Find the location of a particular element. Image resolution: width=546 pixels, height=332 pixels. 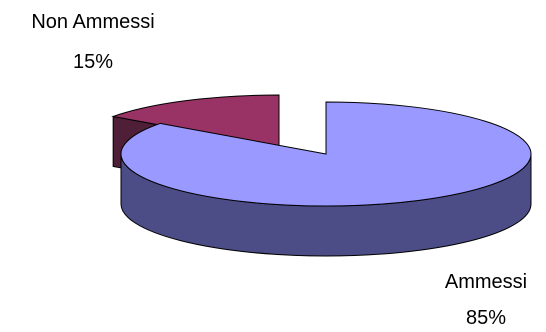

slice-non-ammessi is located at coordinates (195, 121).